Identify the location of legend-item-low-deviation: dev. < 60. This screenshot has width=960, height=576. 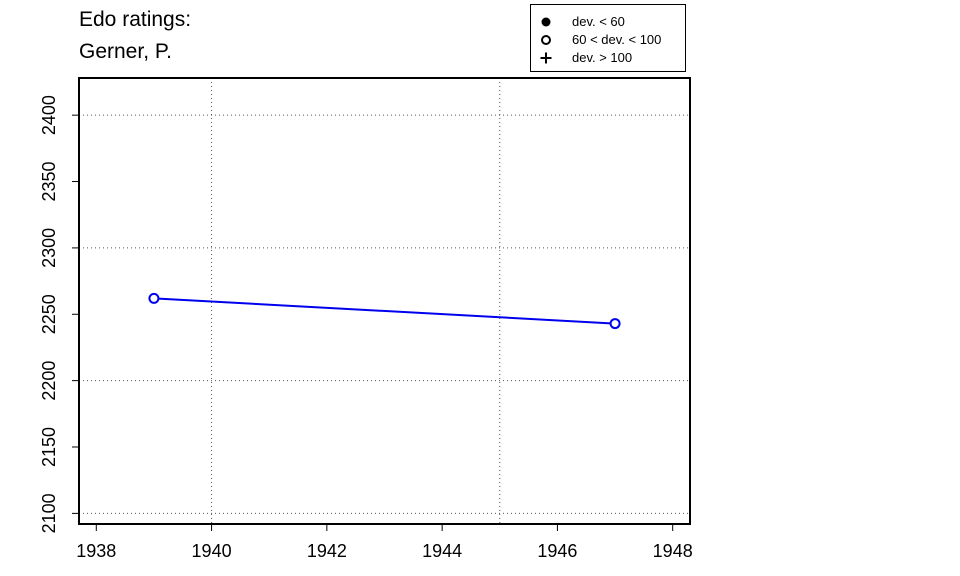
(608, 22).